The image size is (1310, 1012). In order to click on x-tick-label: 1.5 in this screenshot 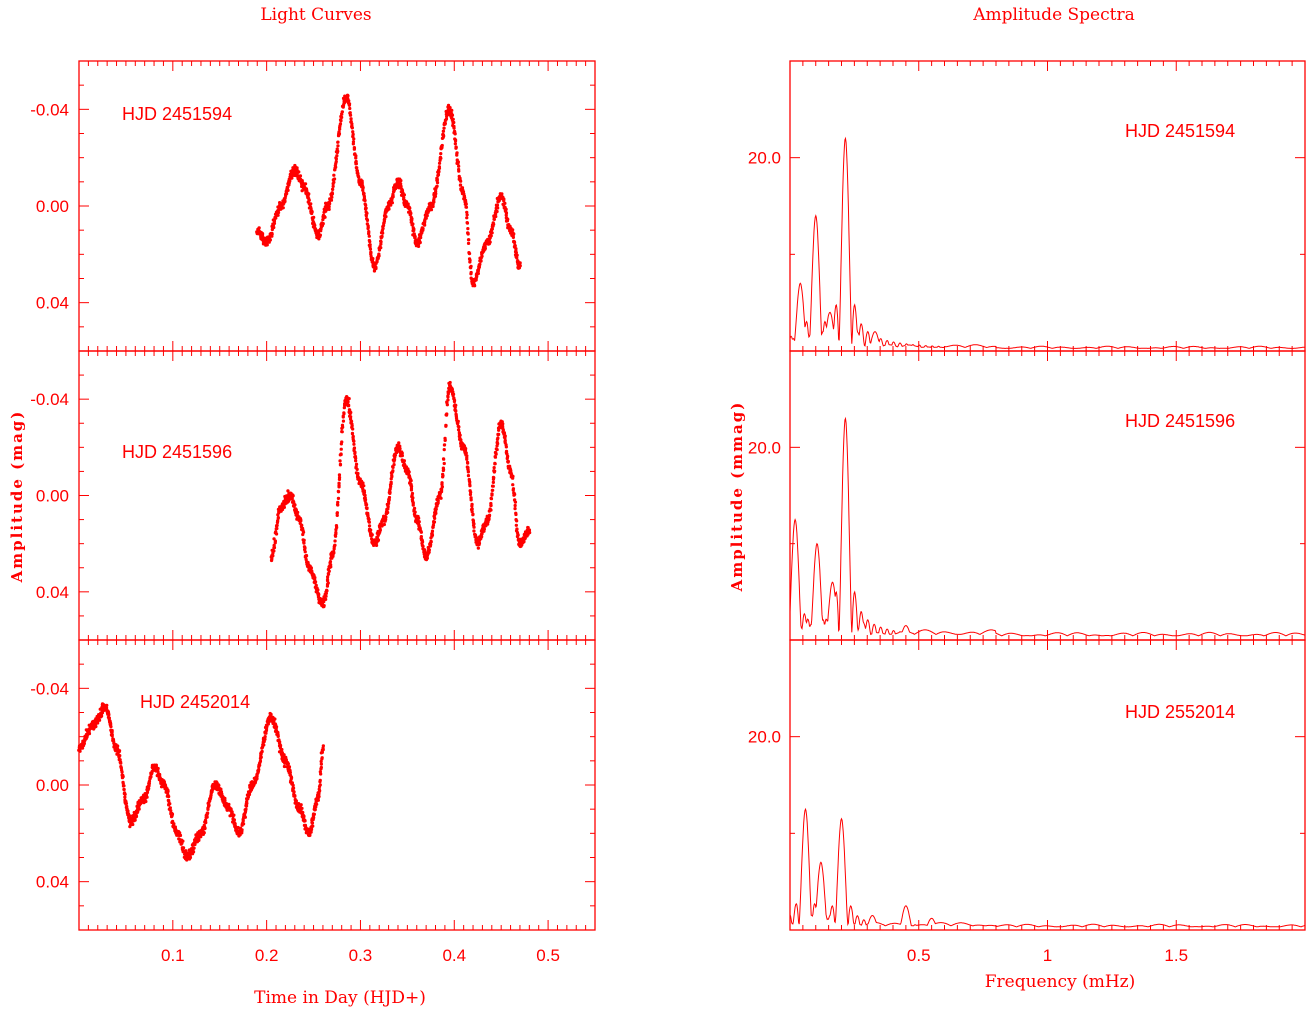, I will do `click(1176, 955)`.